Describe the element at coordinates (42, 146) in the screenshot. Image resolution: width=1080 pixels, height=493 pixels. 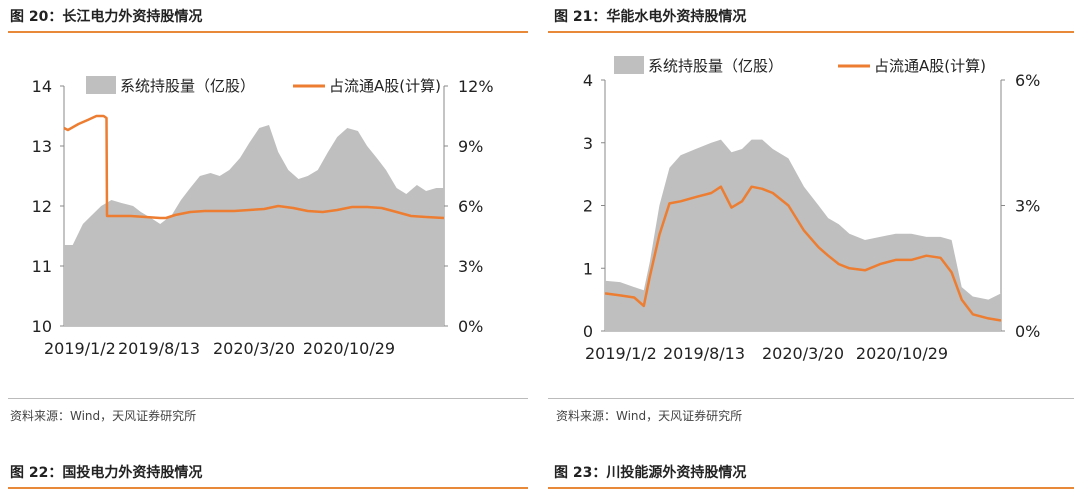
I see `y-left-tick-label: 13` at that location.